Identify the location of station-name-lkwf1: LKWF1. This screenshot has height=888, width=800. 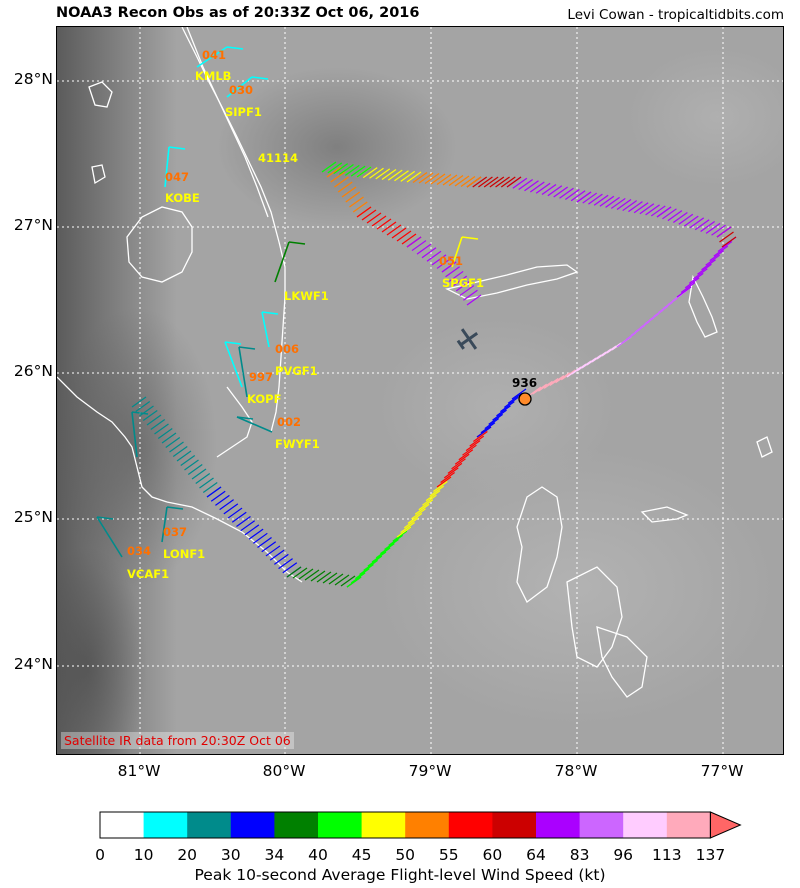
(306, 296).